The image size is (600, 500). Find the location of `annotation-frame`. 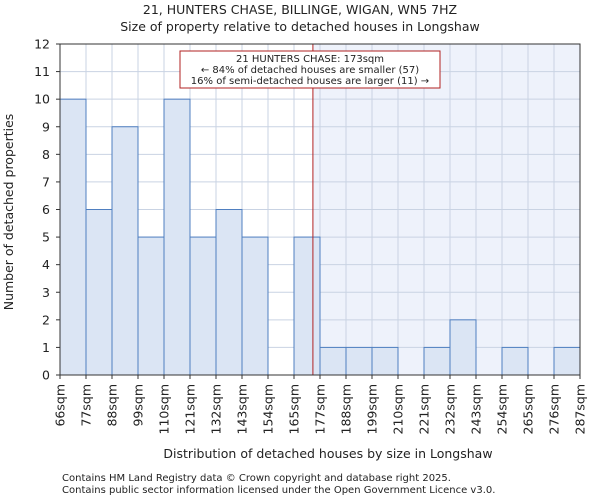

annotation-frame is located at coordinates (310, 69).